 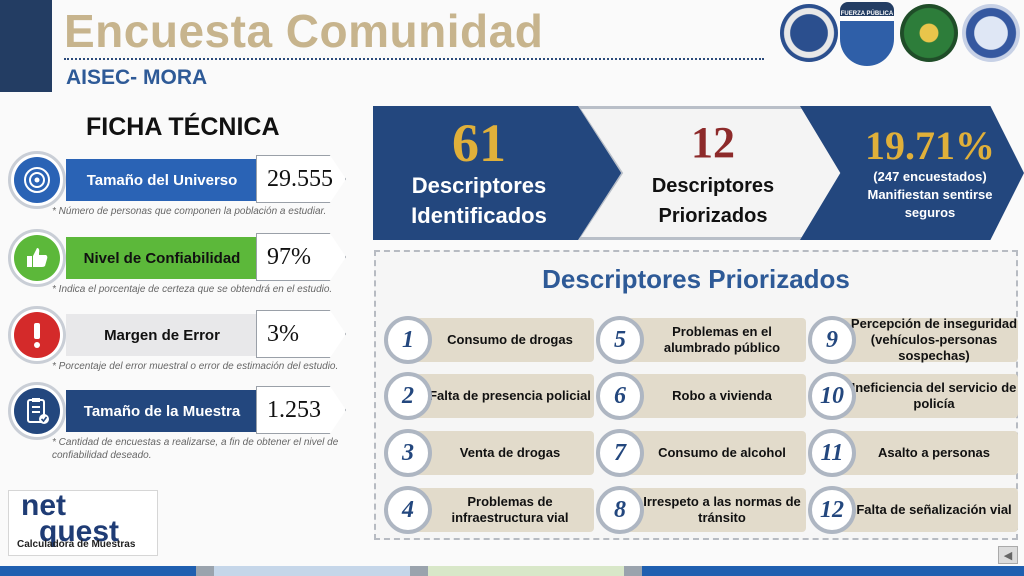 I want to click on identified-line2: Identificados, so click(x=479, y=215).